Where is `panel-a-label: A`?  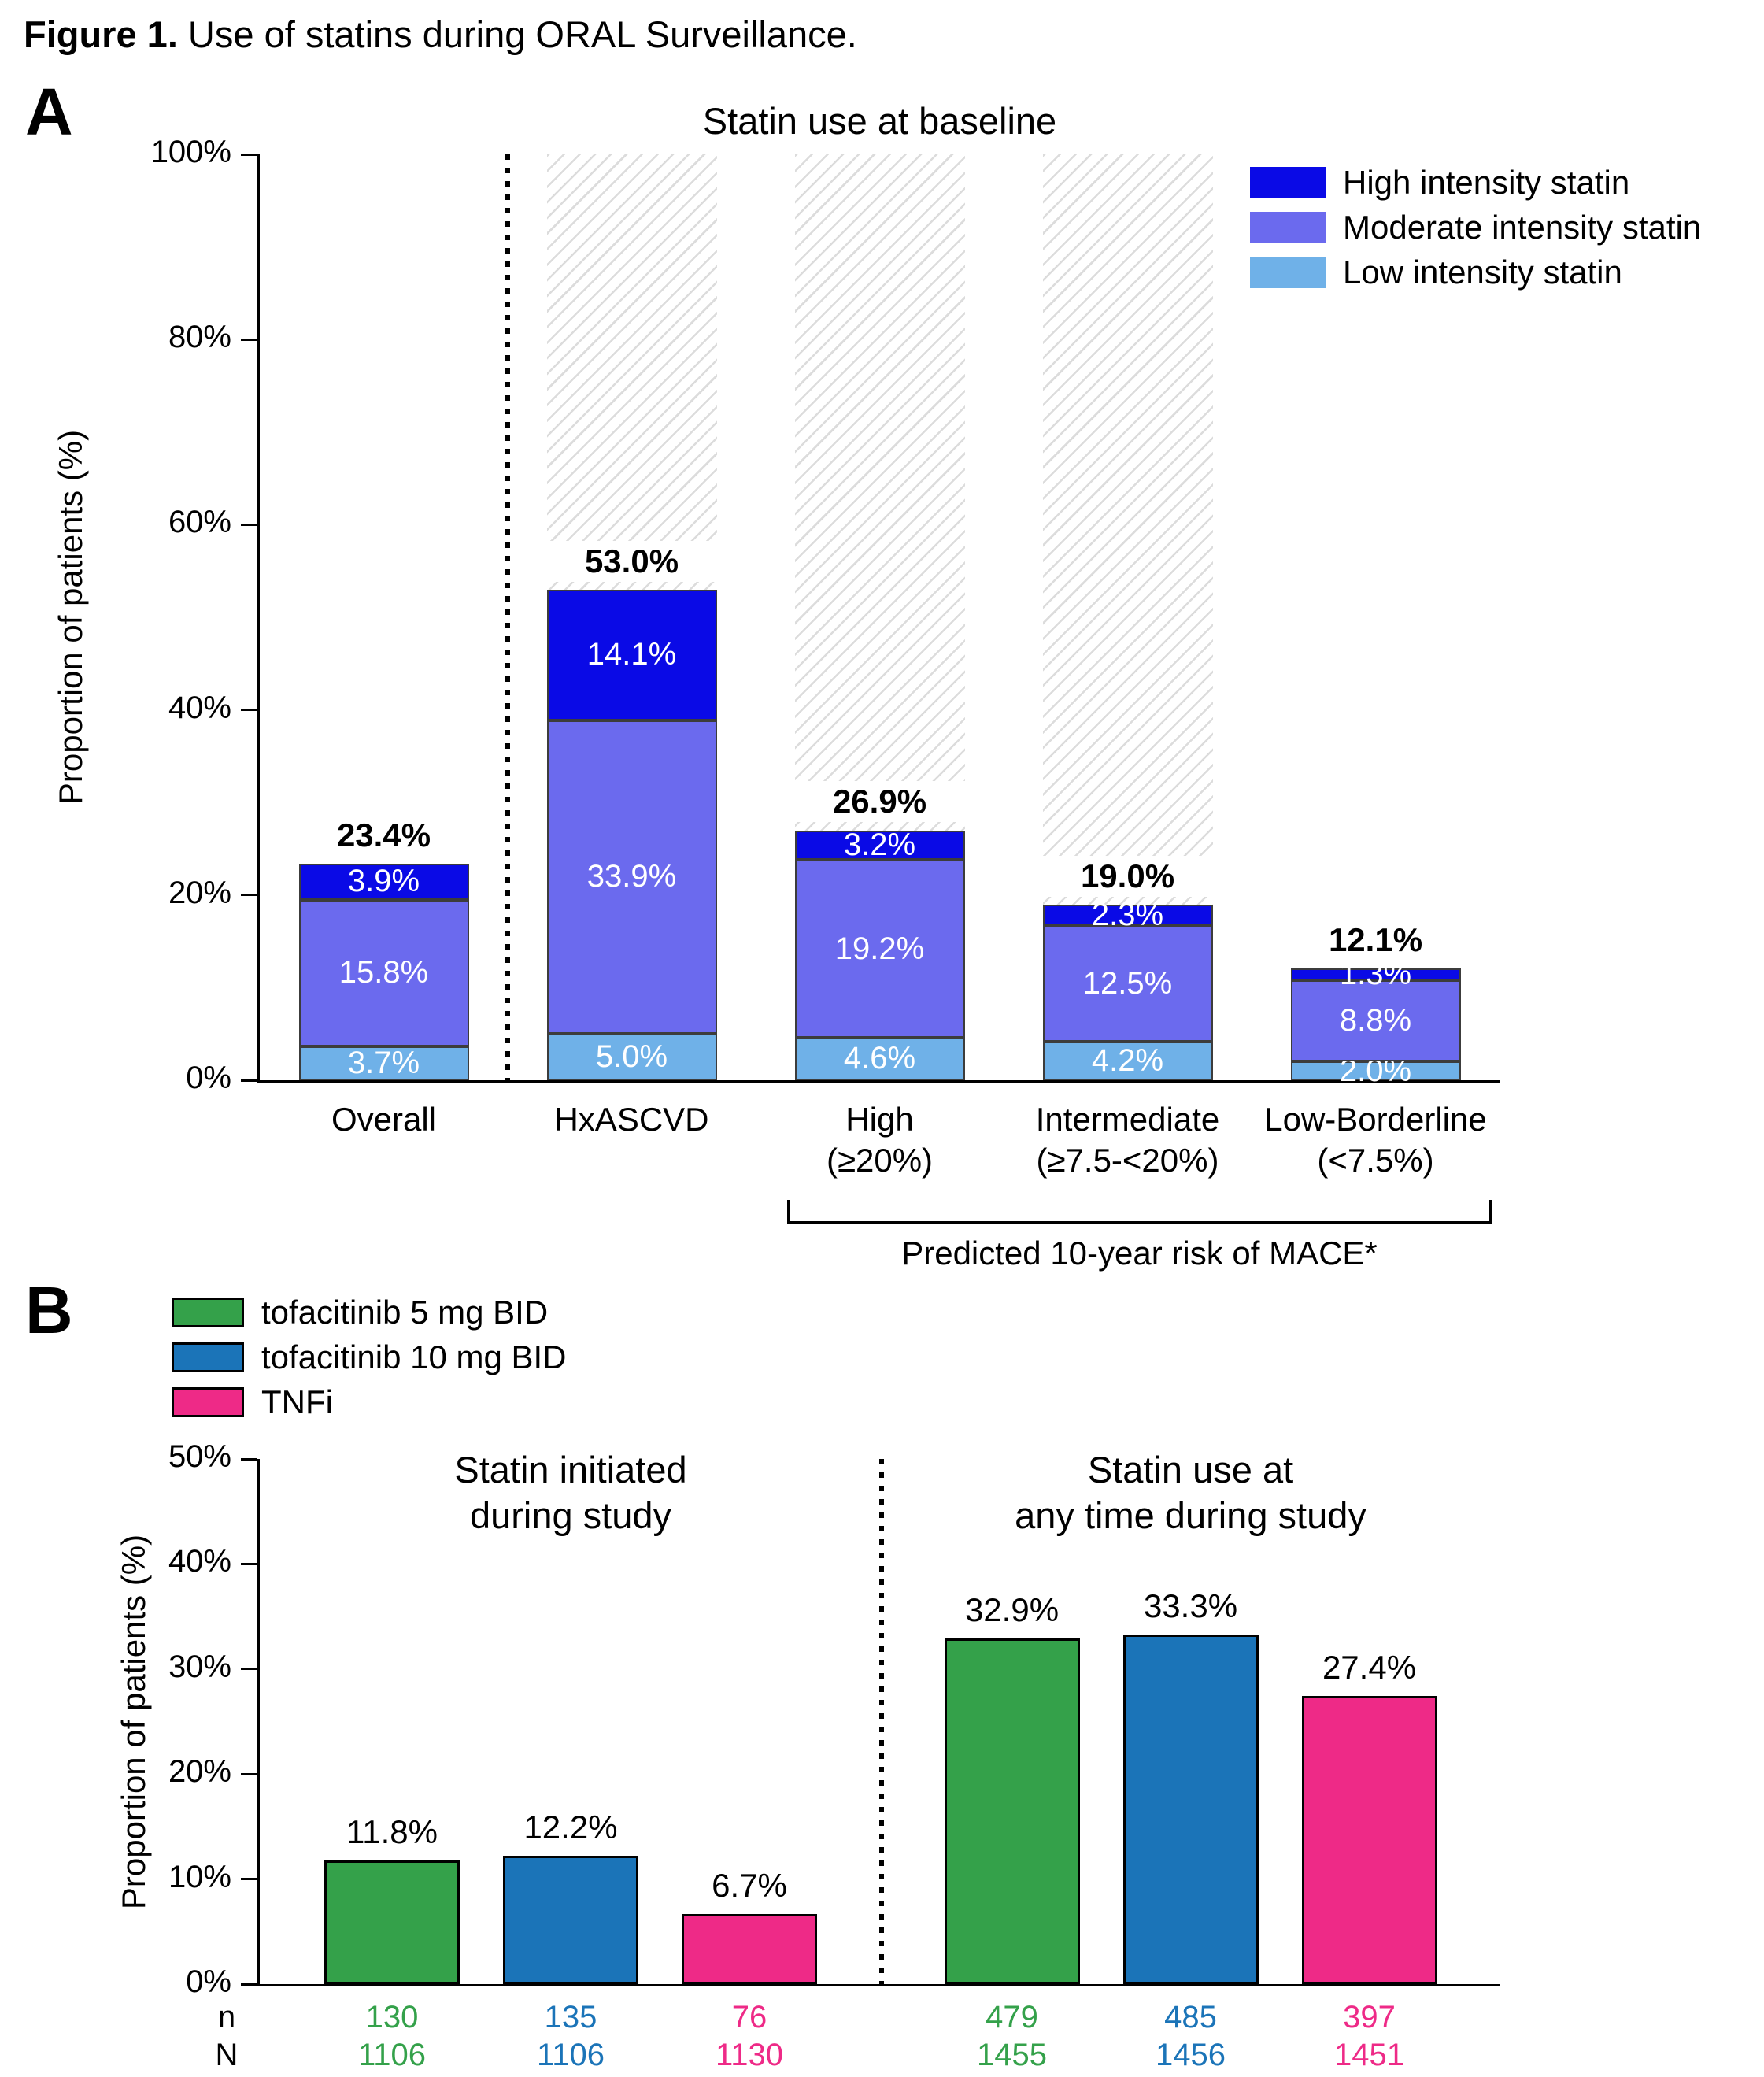 panel-a-label: A is located at coordinates (49, 112).